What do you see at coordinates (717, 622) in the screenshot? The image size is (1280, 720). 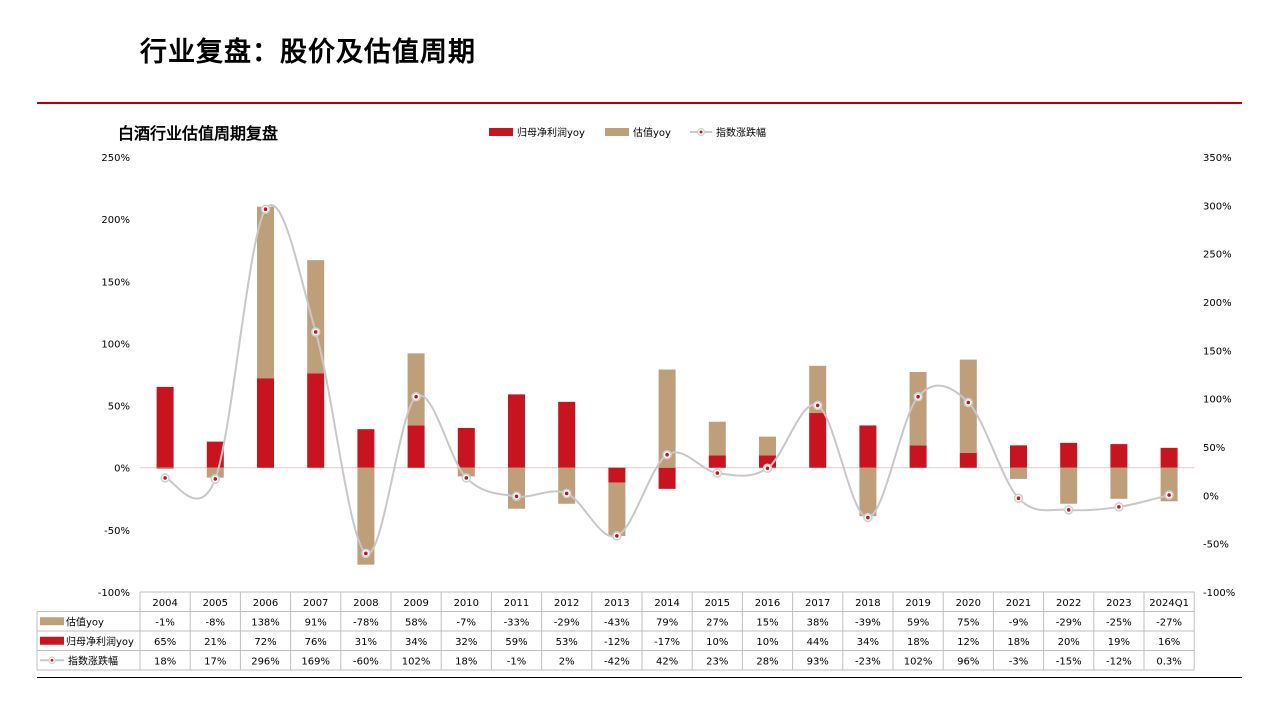 I see `table-cell-value: 27%` at bounding box center [717, 622].